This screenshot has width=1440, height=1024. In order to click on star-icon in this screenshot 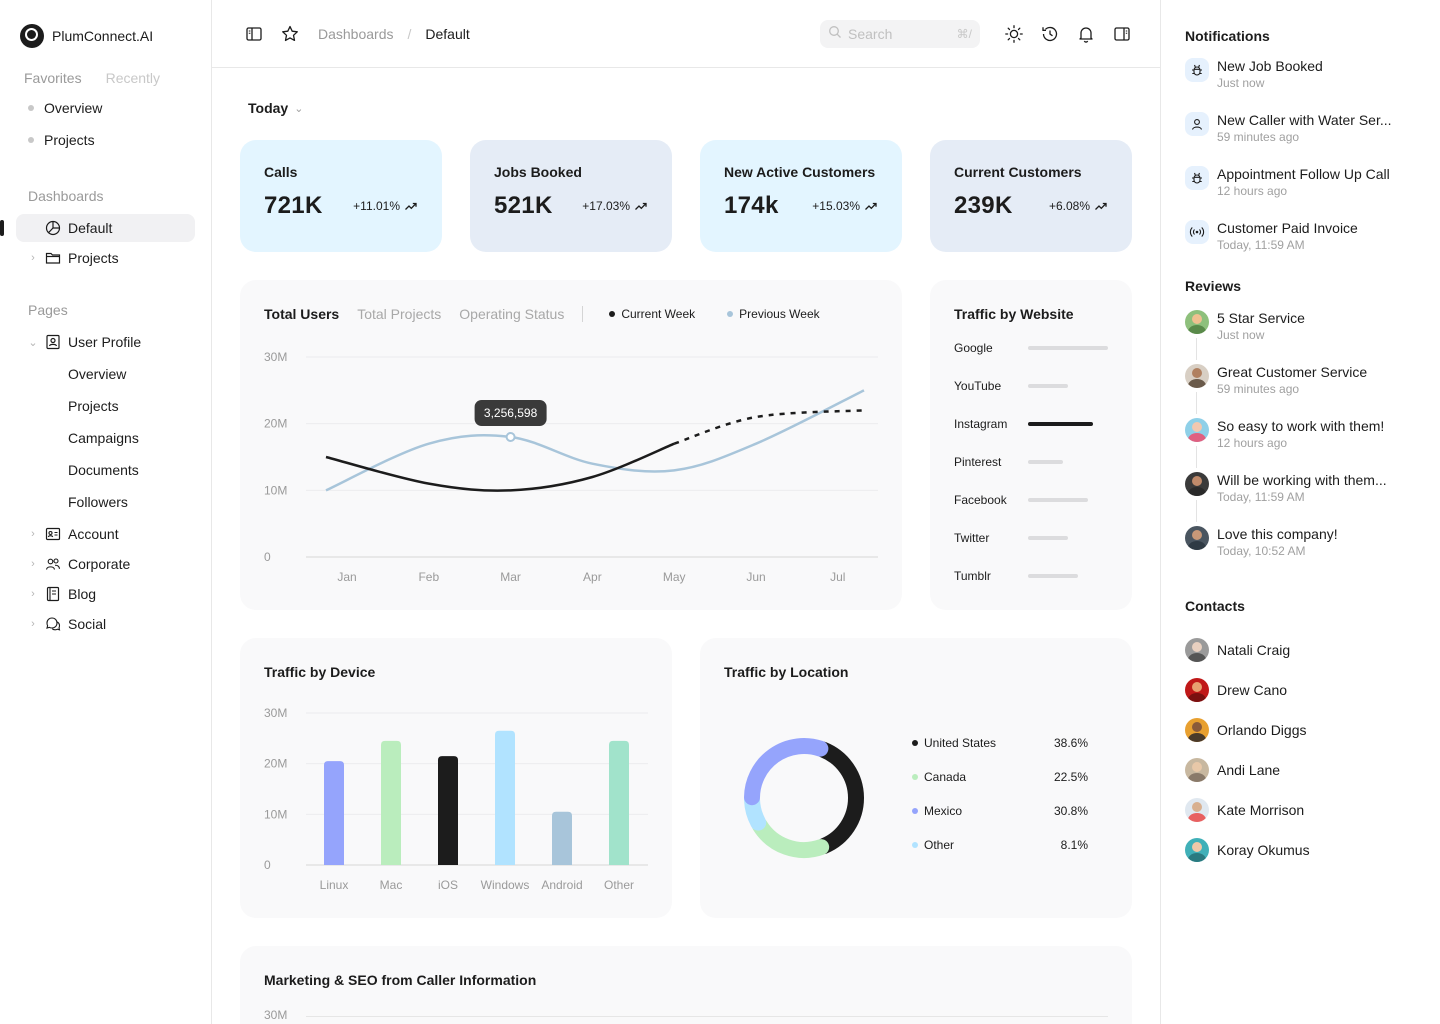, I will do `click(290, 34)`.